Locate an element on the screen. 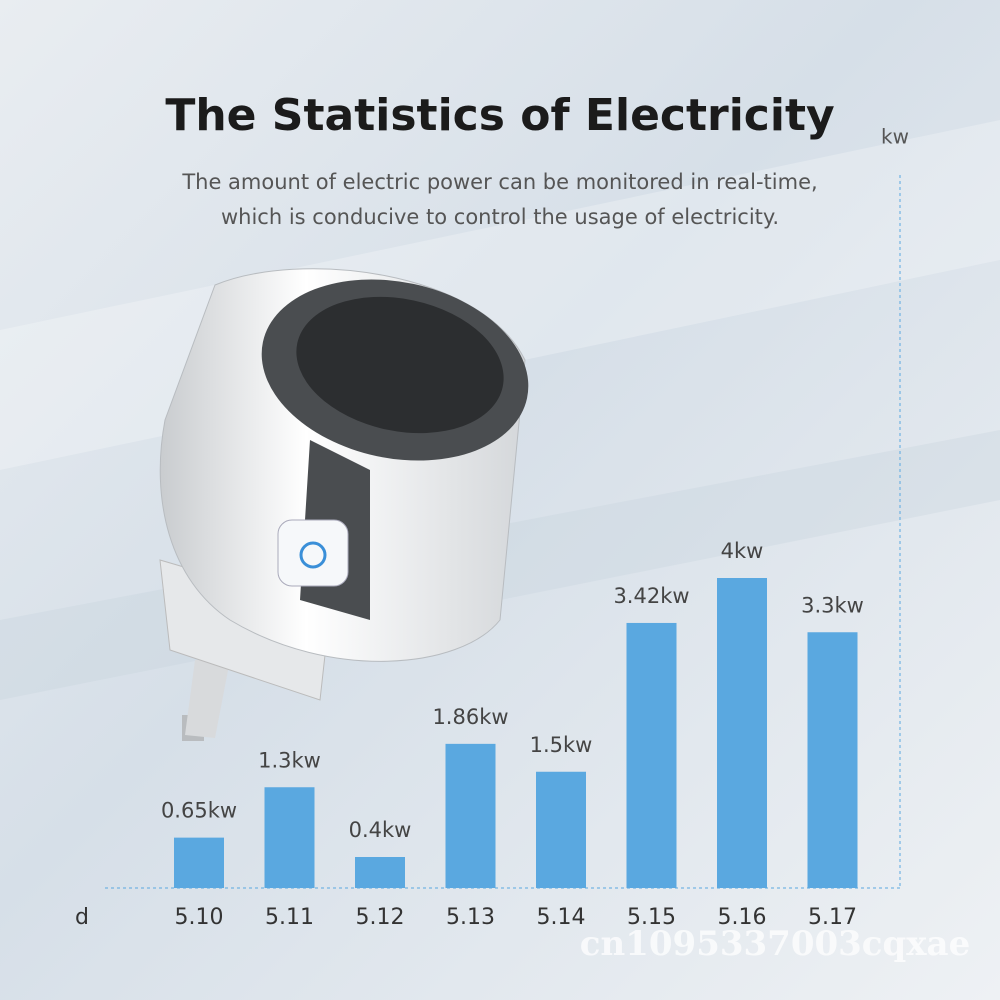  value-label: 3.3kw is located at coordinates (832, 605).